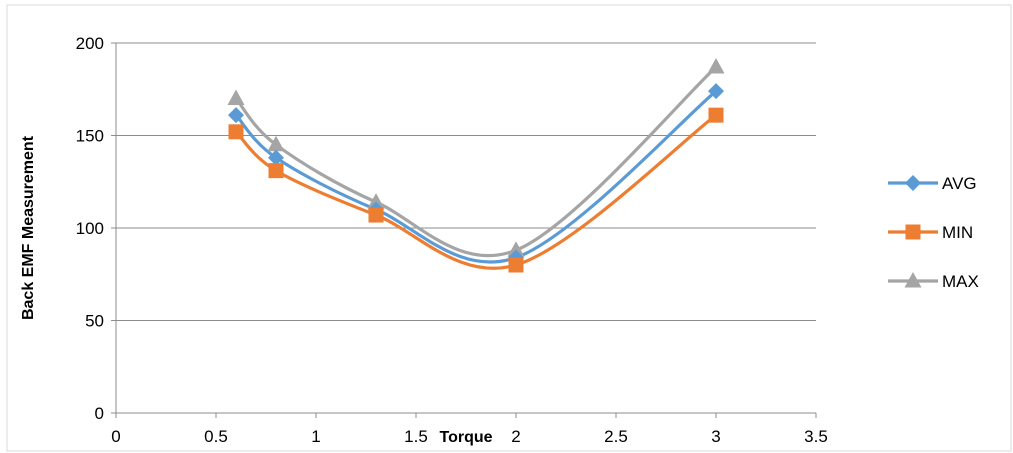 The height and width of the screenshot is (453, 1013). What do you see at coordinates (216, 436) in the screenshot?
I see `x-tick-label: 0.5` at bounding box center [216, 436].